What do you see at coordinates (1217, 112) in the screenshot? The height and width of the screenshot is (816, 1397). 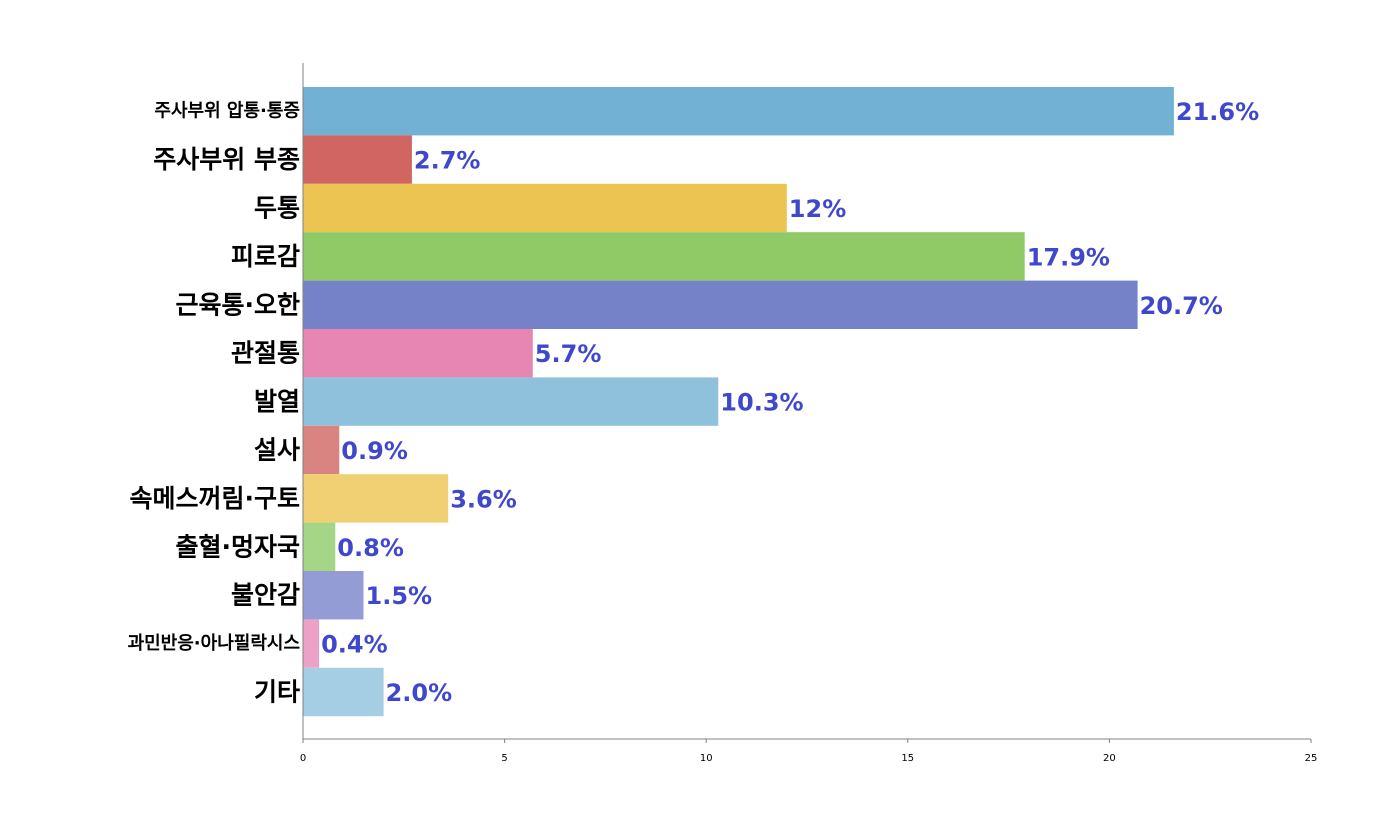 I see `value-label: 21.6%` at bounding box center [1217, 112].